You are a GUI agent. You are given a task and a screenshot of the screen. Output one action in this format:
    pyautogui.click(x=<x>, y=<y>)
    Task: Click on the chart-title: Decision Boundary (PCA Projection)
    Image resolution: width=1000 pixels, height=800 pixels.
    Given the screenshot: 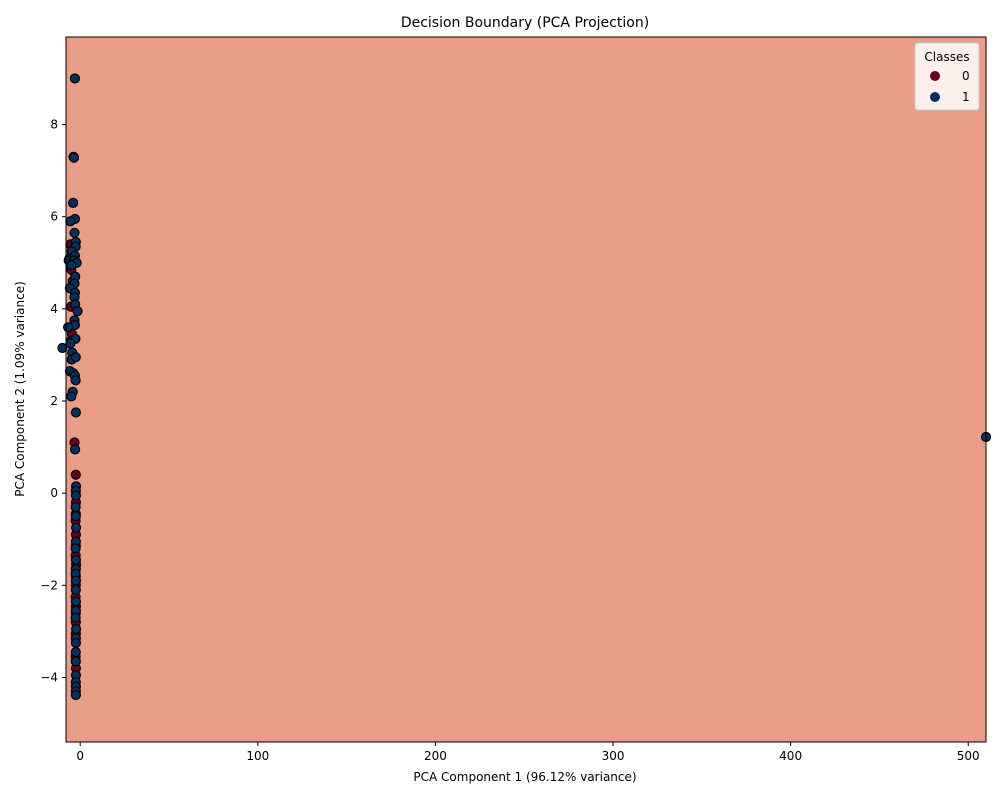 What is the action you would take?
    pyautogui.click(x=525, y=23)
    